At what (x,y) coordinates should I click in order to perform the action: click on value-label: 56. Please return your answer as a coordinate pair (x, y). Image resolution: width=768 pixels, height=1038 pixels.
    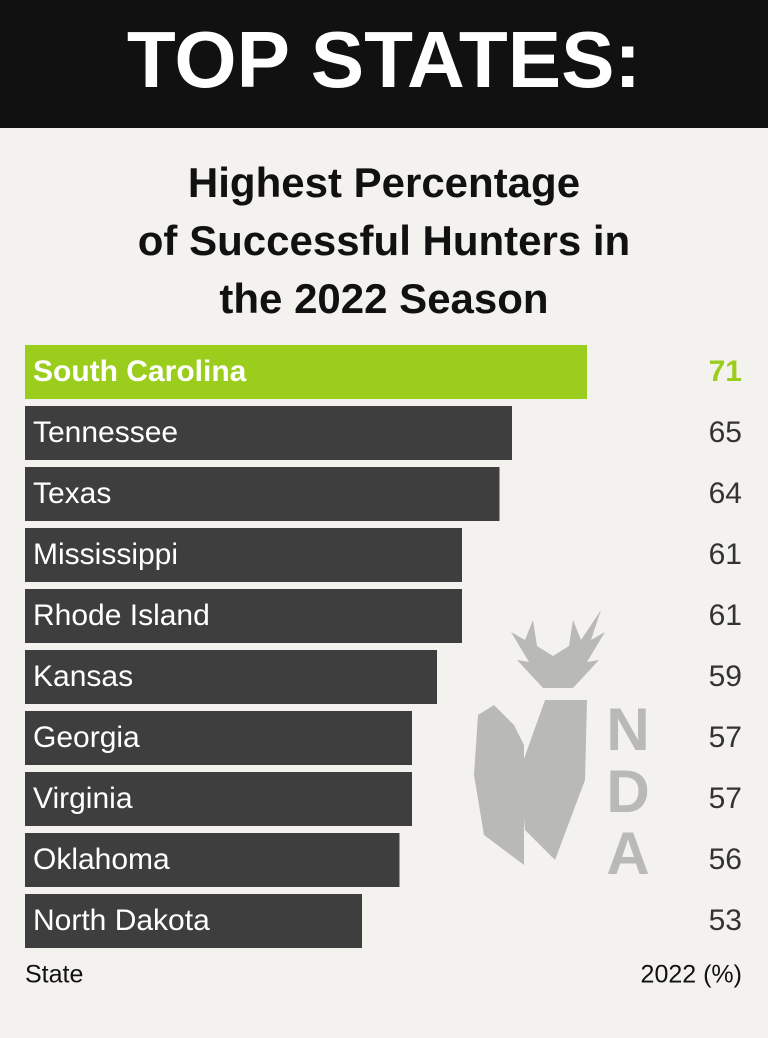
    Looking at the image, I should click on (725, 859).